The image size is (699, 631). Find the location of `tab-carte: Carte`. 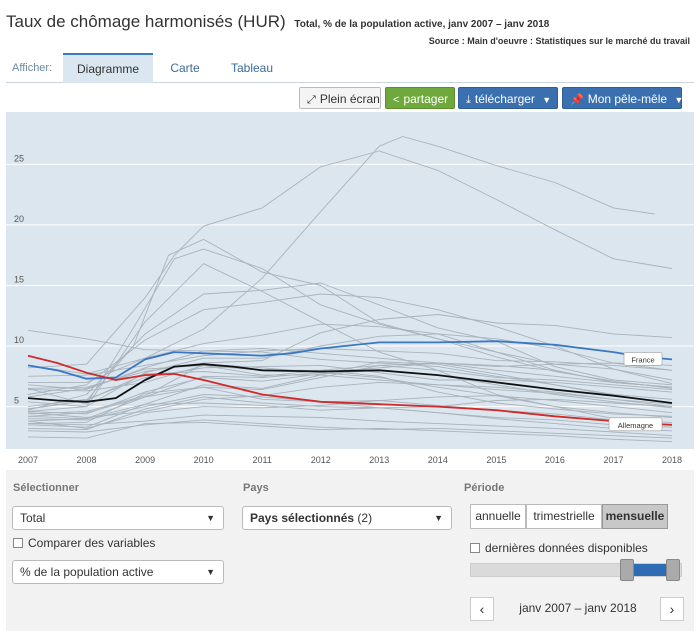

tab-carte: Carte is located at coordinates (185, 68).